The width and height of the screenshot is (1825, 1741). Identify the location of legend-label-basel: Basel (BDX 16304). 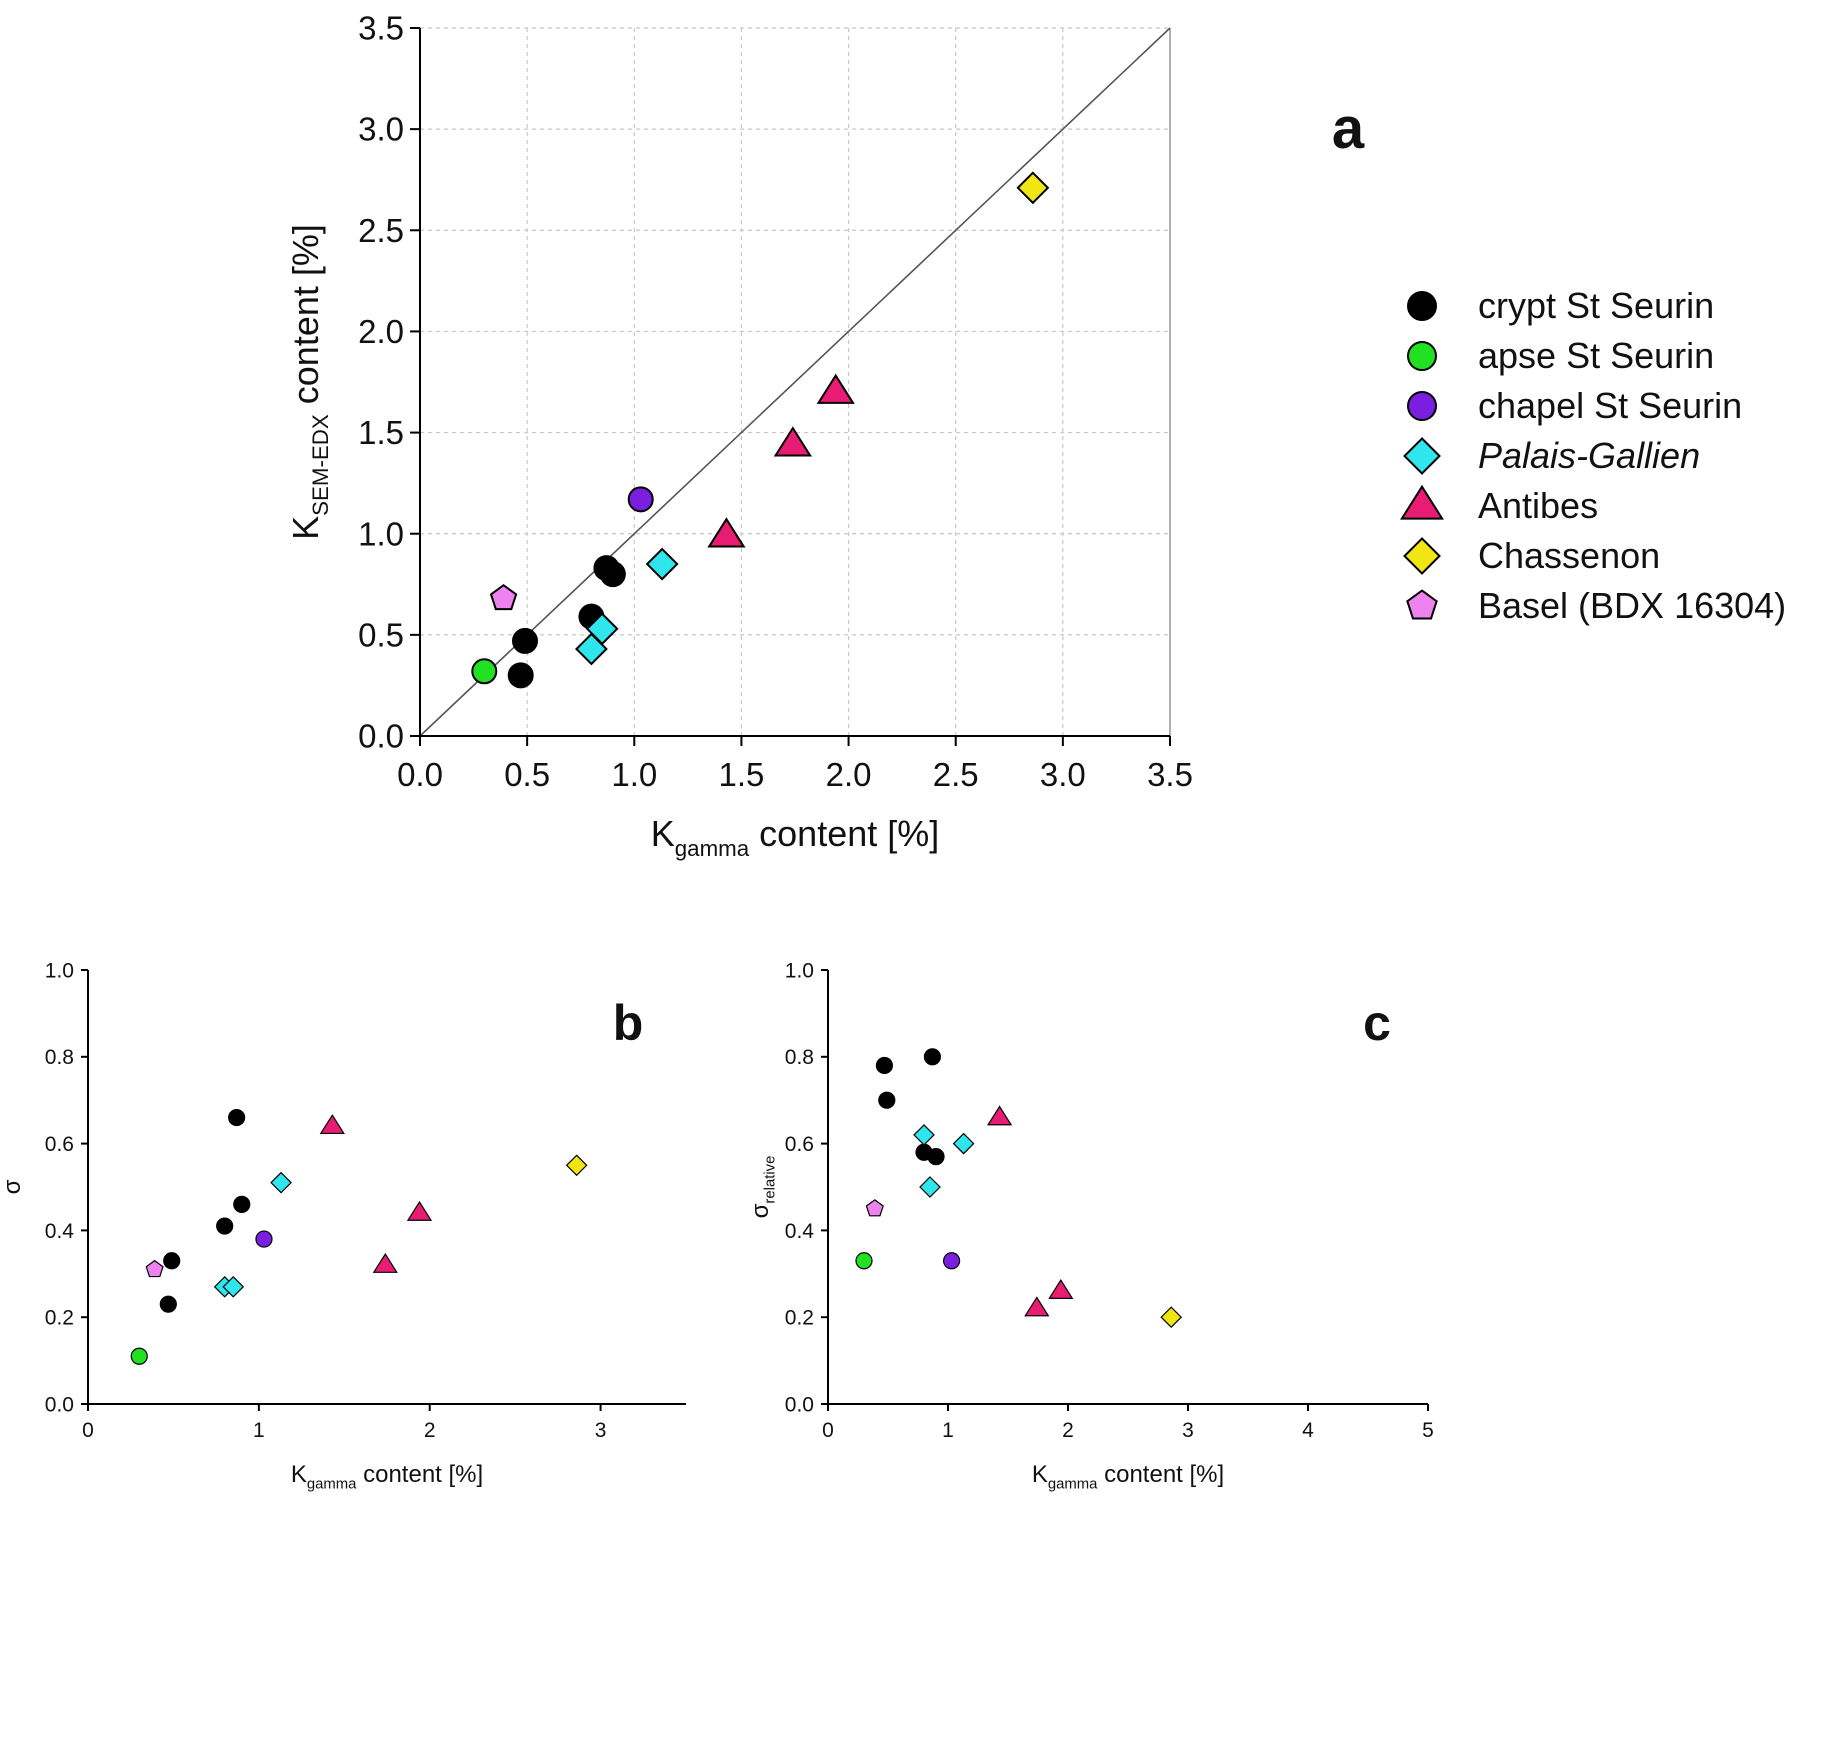
(1632, 605).